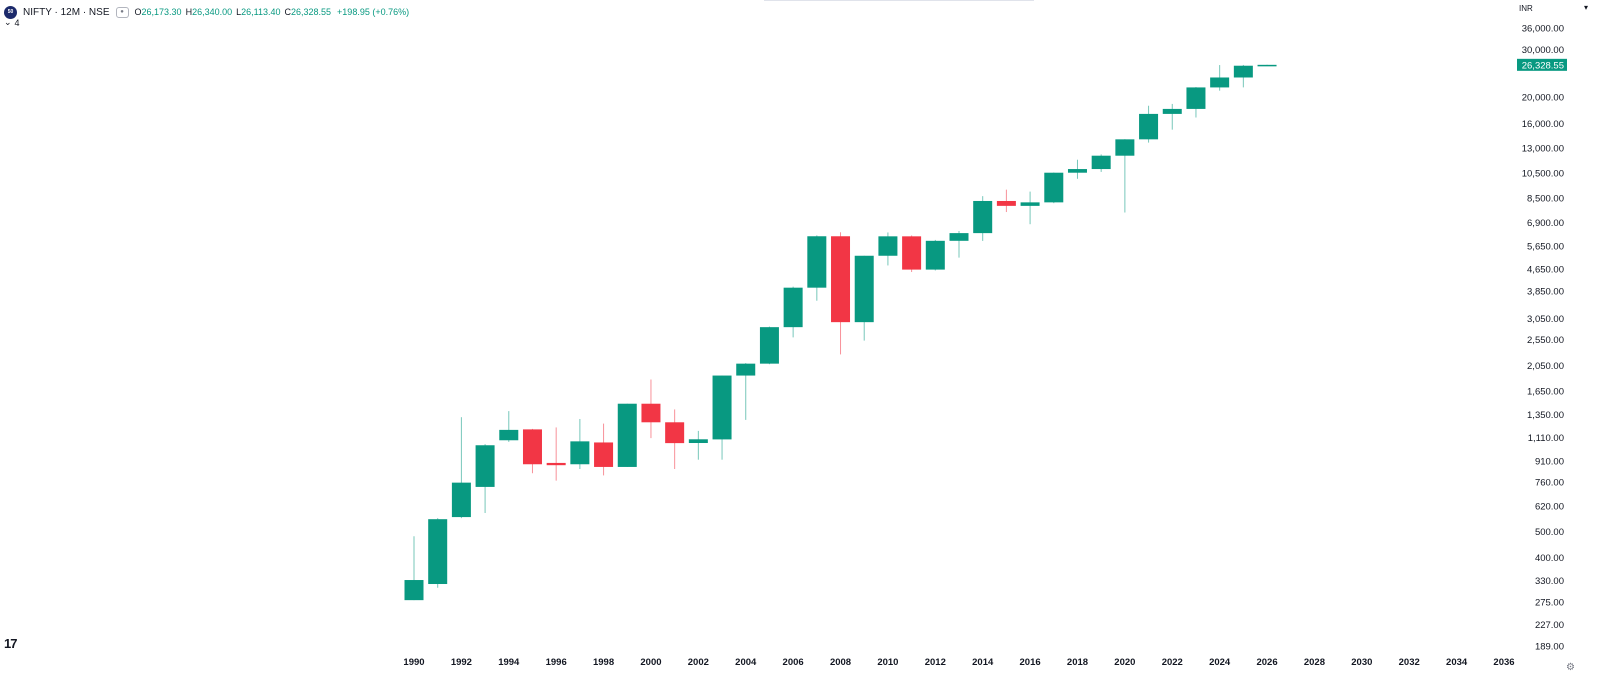 This screenshot has height=685, width=1600. I want to click on time-label-2008: 2008, so click(840, 662).